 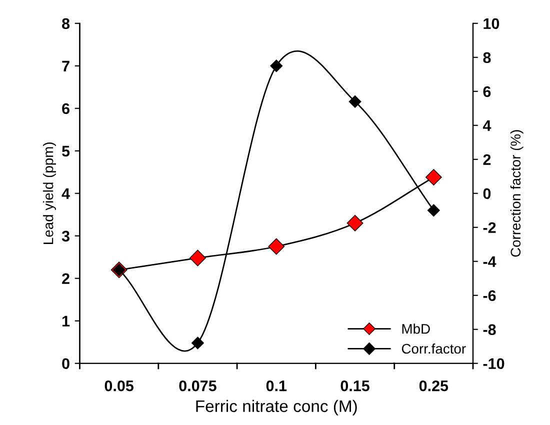 I want to click on x-axis-title: Ferric nitrate conc (M), so click(x=276, y=408).